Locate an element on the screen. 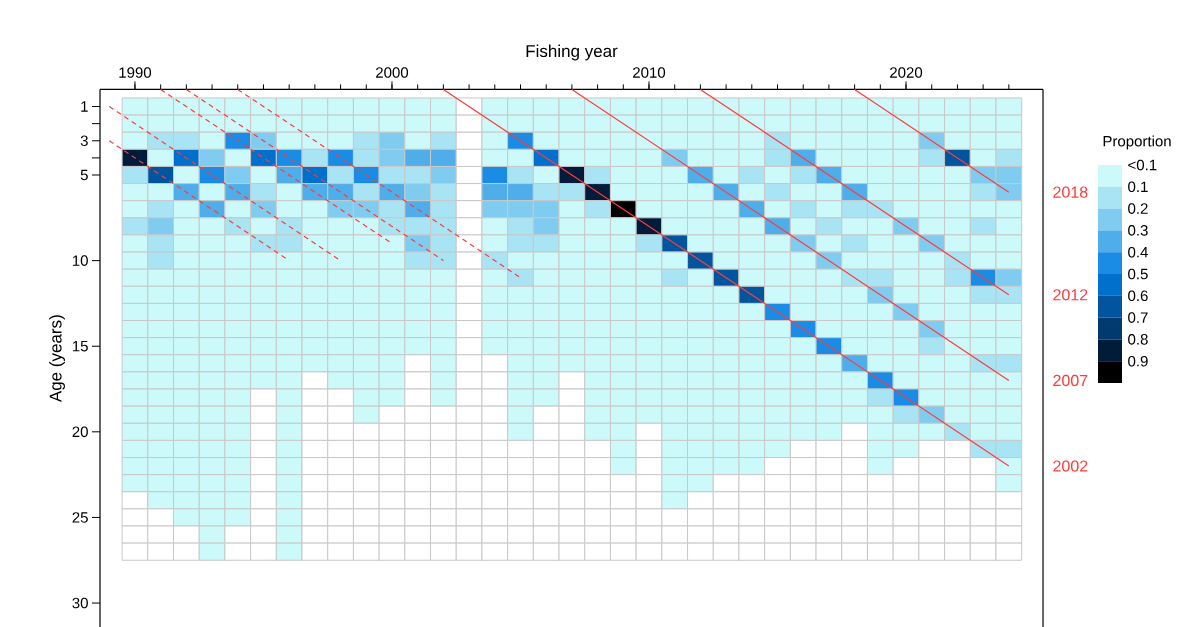 The height and width of the screenshot is (627, 1186). color-bar-label: 0.5 is located at coordinates (1138, 274).